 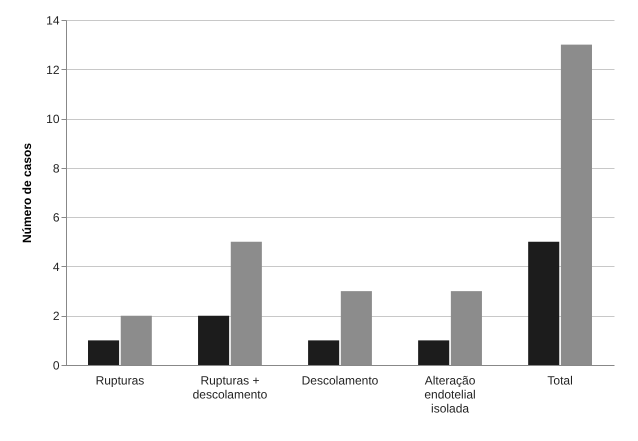 What do you see at coordinates (27, 193) in the screenshot?
I see `y-axis-title: Número de casos` at bounding box center [27, 193].